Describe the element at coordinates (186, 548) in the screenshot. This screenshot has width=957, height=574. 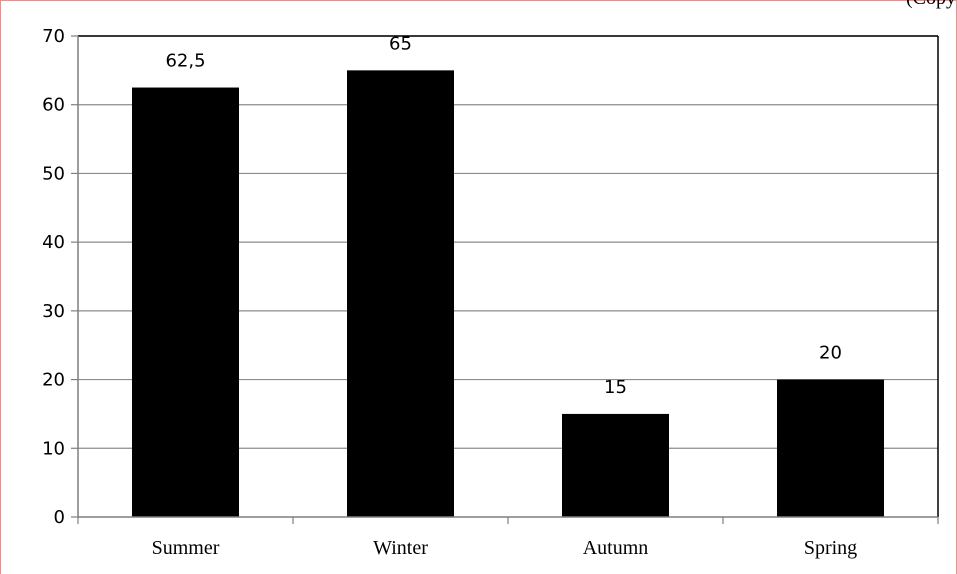
I see `x-tick-label: Summer` at that location.